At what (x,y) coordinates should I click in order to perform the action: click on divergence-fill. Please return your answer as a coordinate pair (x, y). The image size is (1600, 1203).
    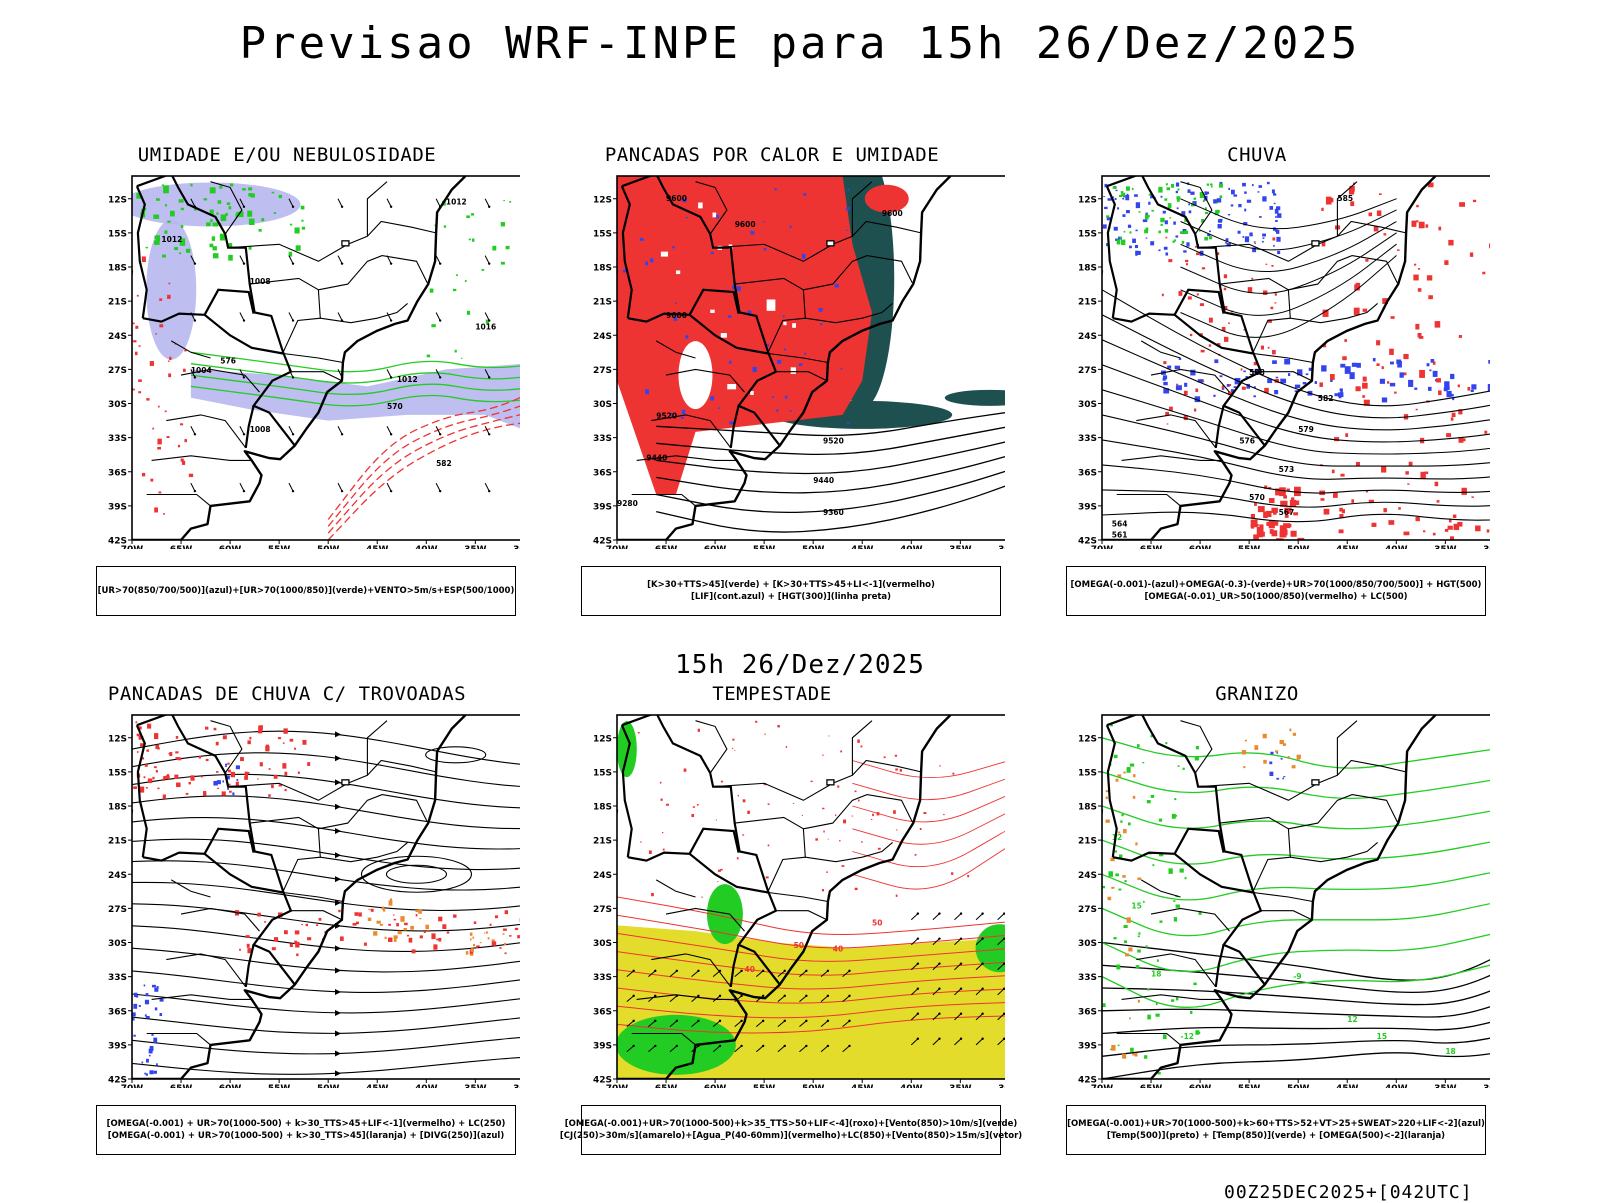
    Looking at the image, I should click on (156, 990).